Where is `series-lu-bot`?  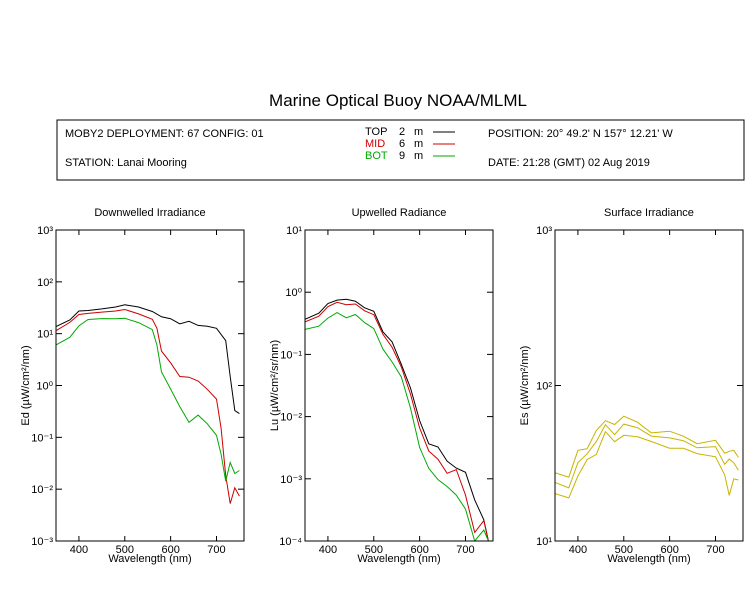 series-lu-bot is located at coordinates (397, 426).